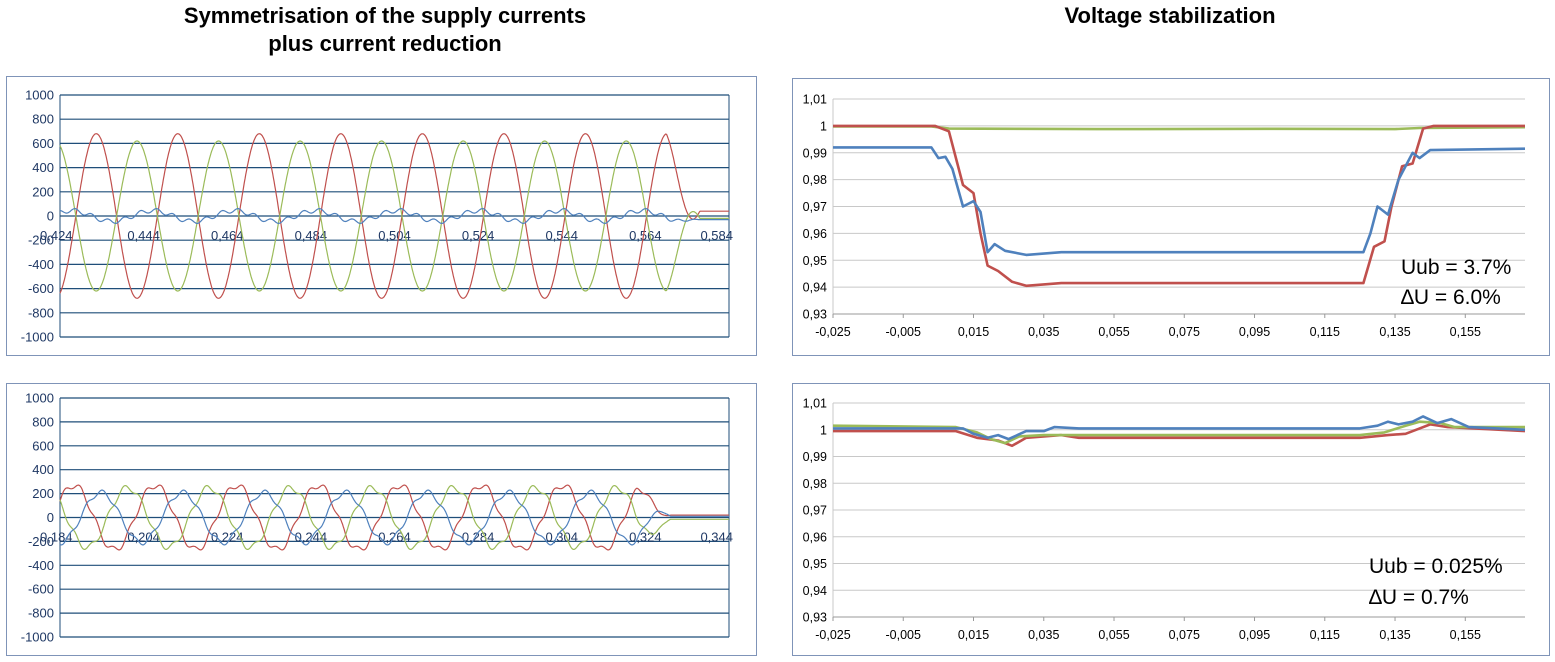  I want to click on x-tick-label: 0,464, so click(227, 235).